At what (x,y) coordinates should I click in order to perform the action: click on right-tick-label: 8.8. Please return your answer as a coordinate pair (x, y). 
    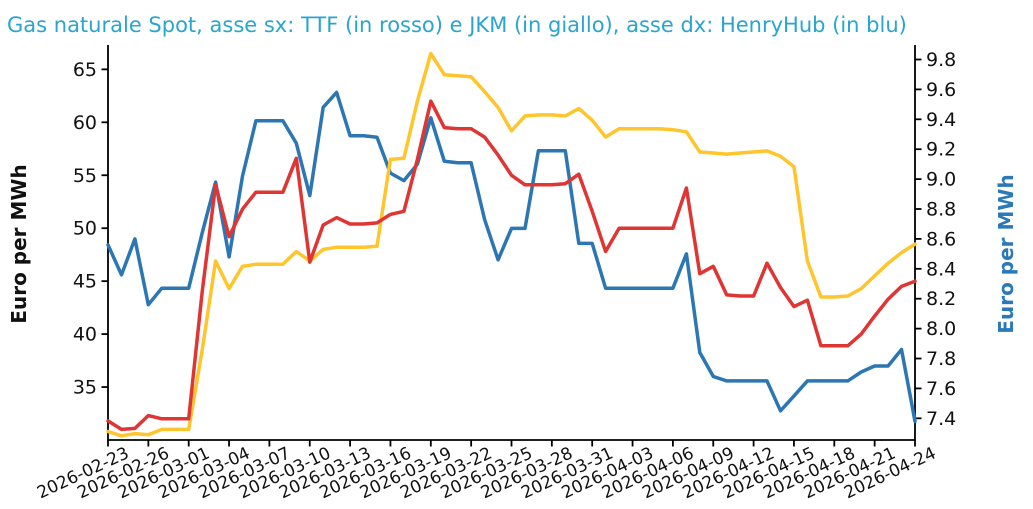
    Looking at the image, I should click on (941, 210).